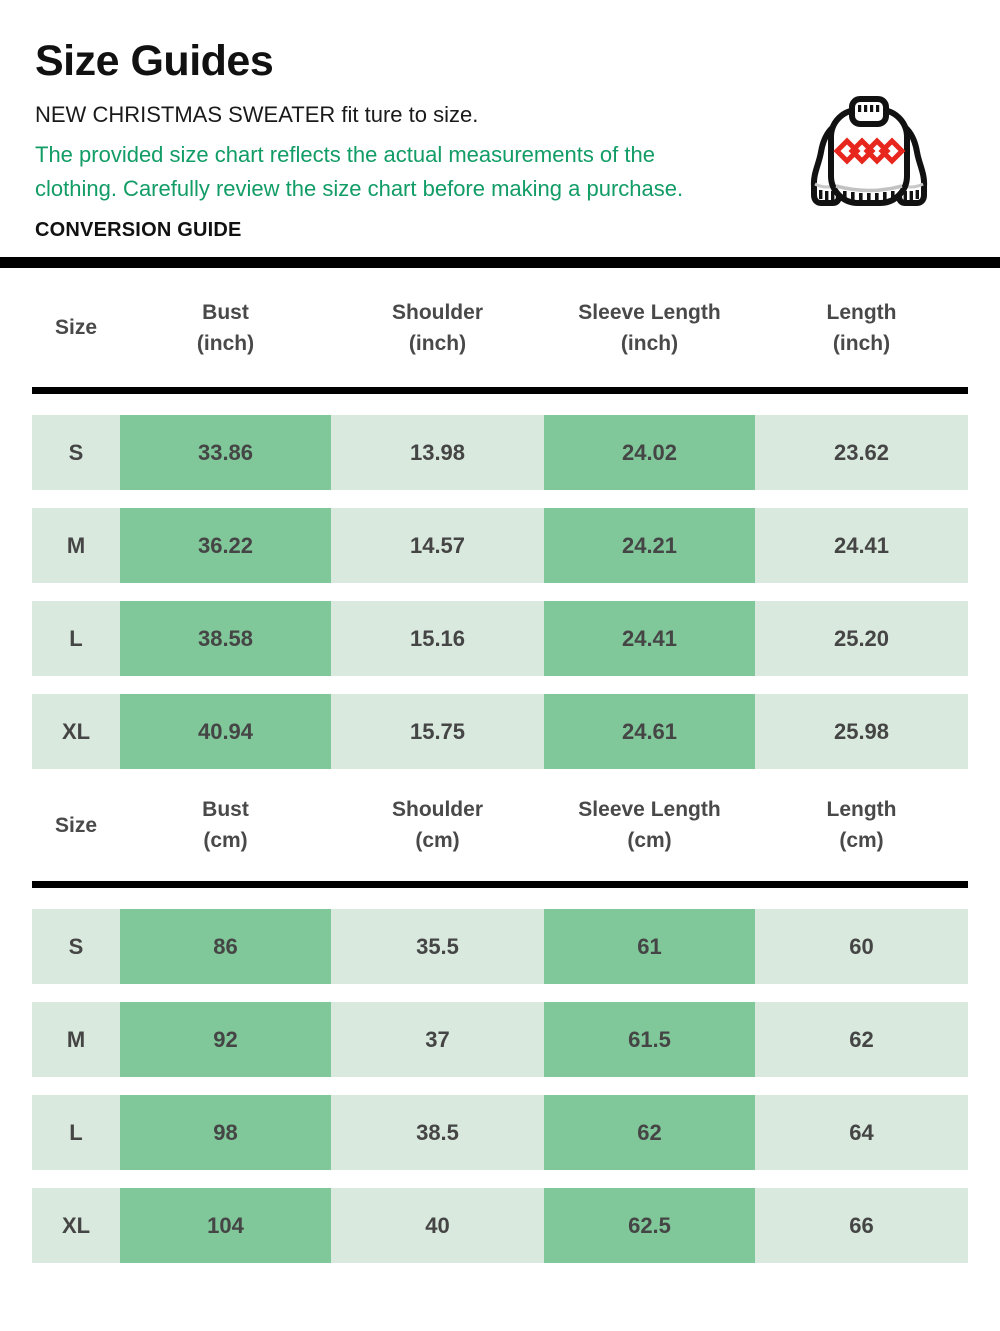 The height and width of the screenshot is (1331, 1000). I want to click on table-row-m: M 92 37 61.5 62, so click(500, 1040).